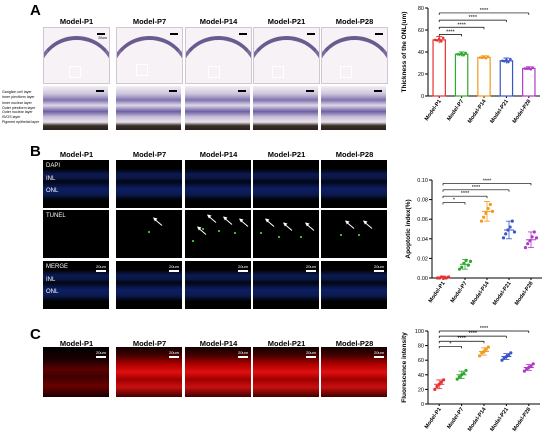 This screenshot has height=441, width=550. Describe the element at coordinates (408, 228) in the screenshot. I see `y-axis-label: Apoptotic index(%)` at that location.